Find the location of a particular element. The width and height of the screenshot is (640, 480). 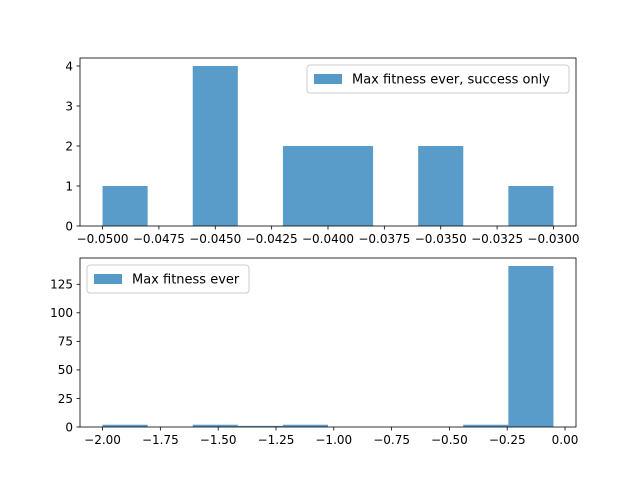

top-legend-box is located at coordinates (438, 79).